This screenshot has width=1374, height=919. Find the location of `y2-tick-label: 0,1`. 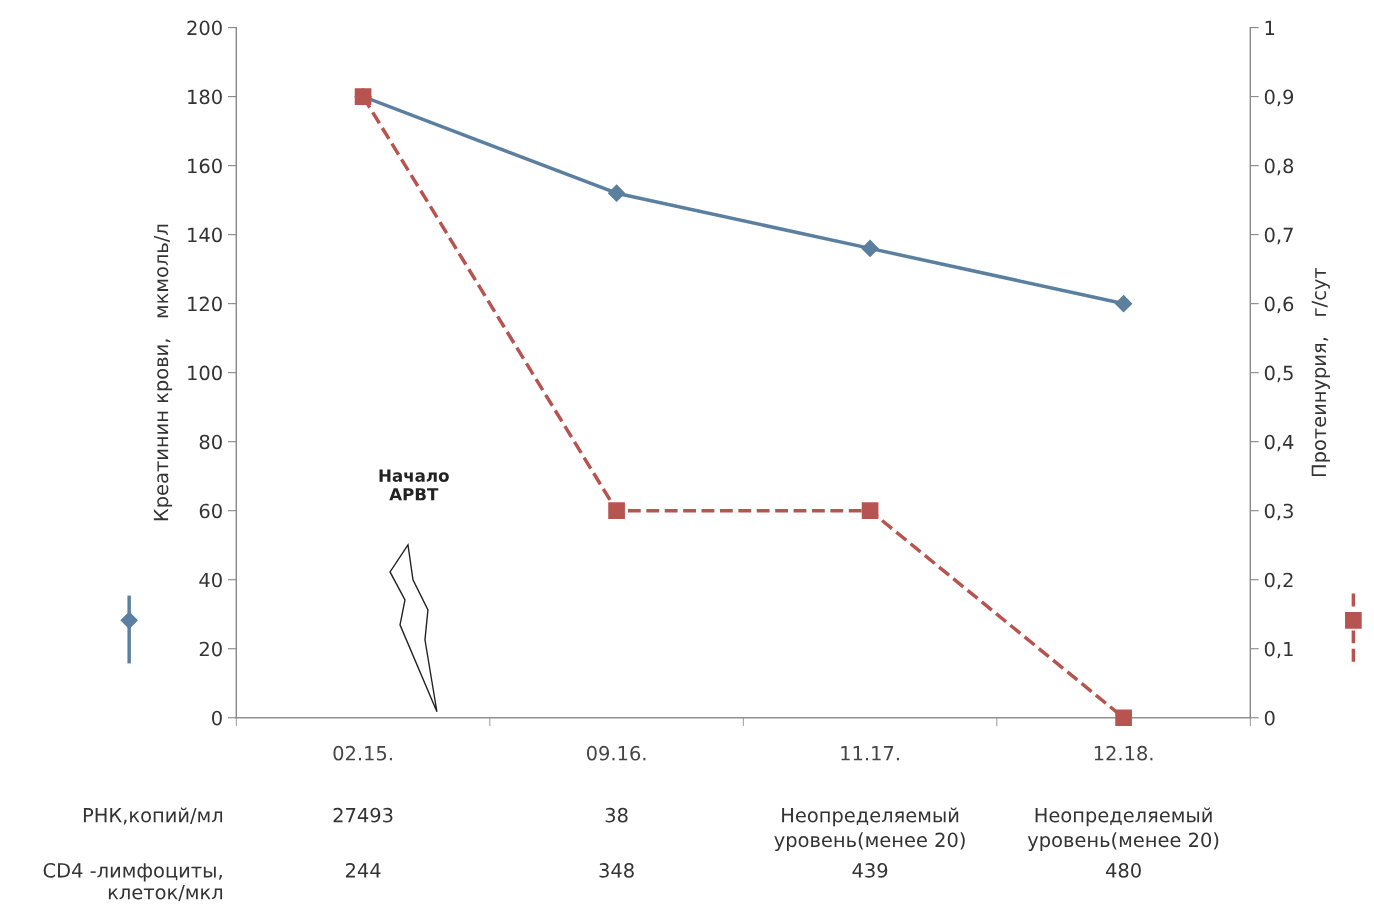

y2-tick-label: 0,1 is located at coordinates (1278, 650).